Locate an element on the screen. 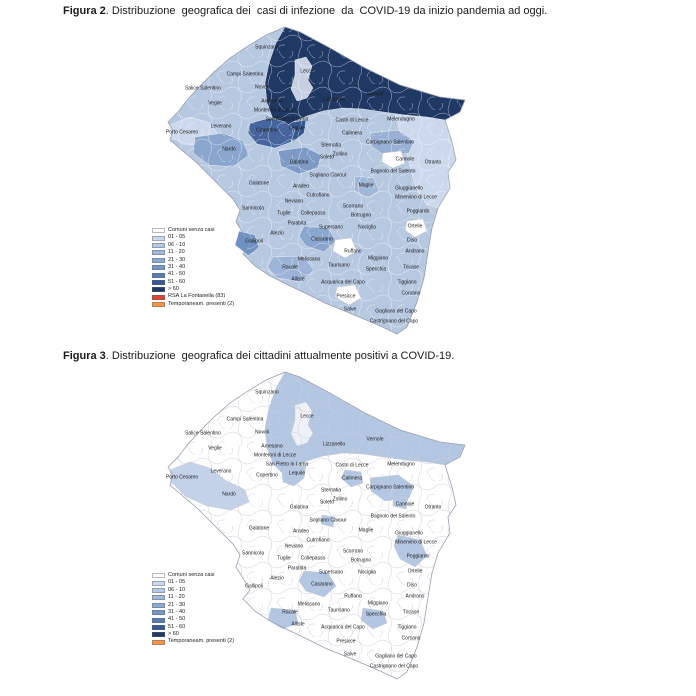 The image size is (696, 696). town-label: San Pietro in Lama is located at coordinates (287, 464).